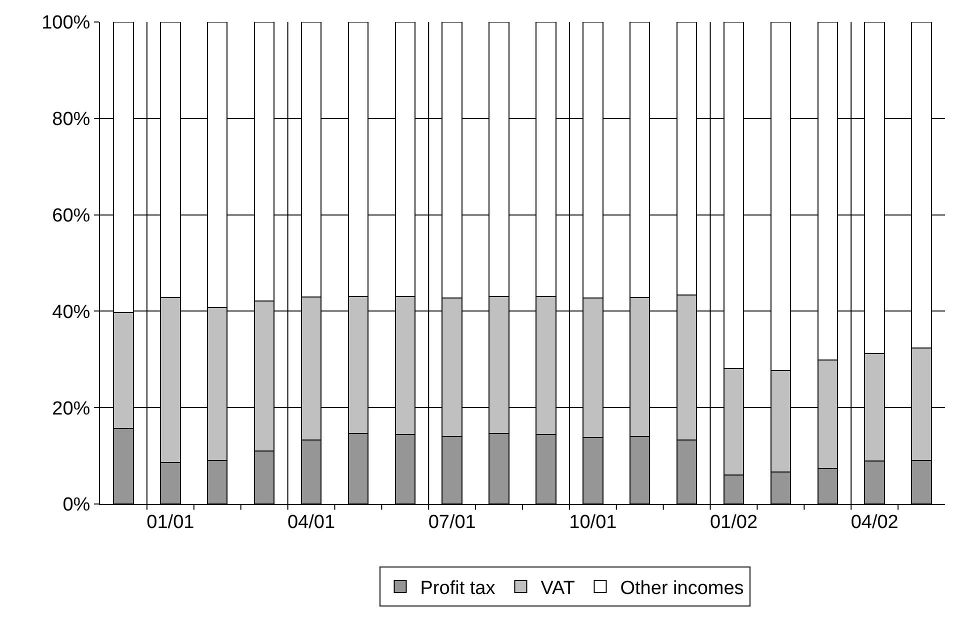  What do you see at coordinates (311, 522) in the screenshot?
I see `x-tick-label: 04/01` at bounding box center [311, 522].